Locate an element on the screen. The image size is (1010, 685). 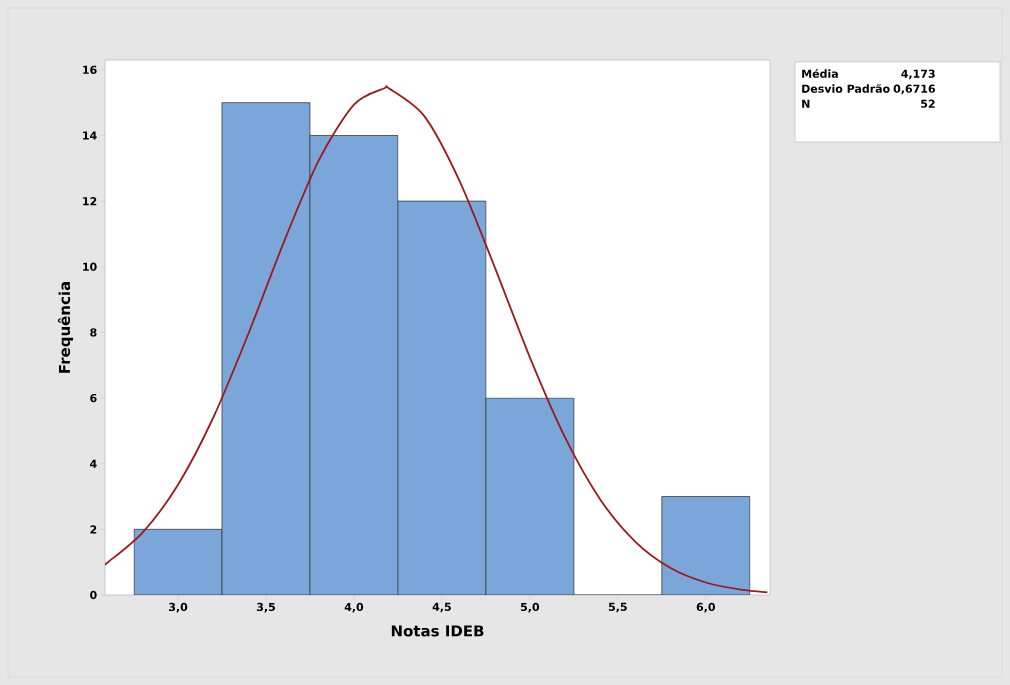
text: 52 is located at coordinates (928, 103).